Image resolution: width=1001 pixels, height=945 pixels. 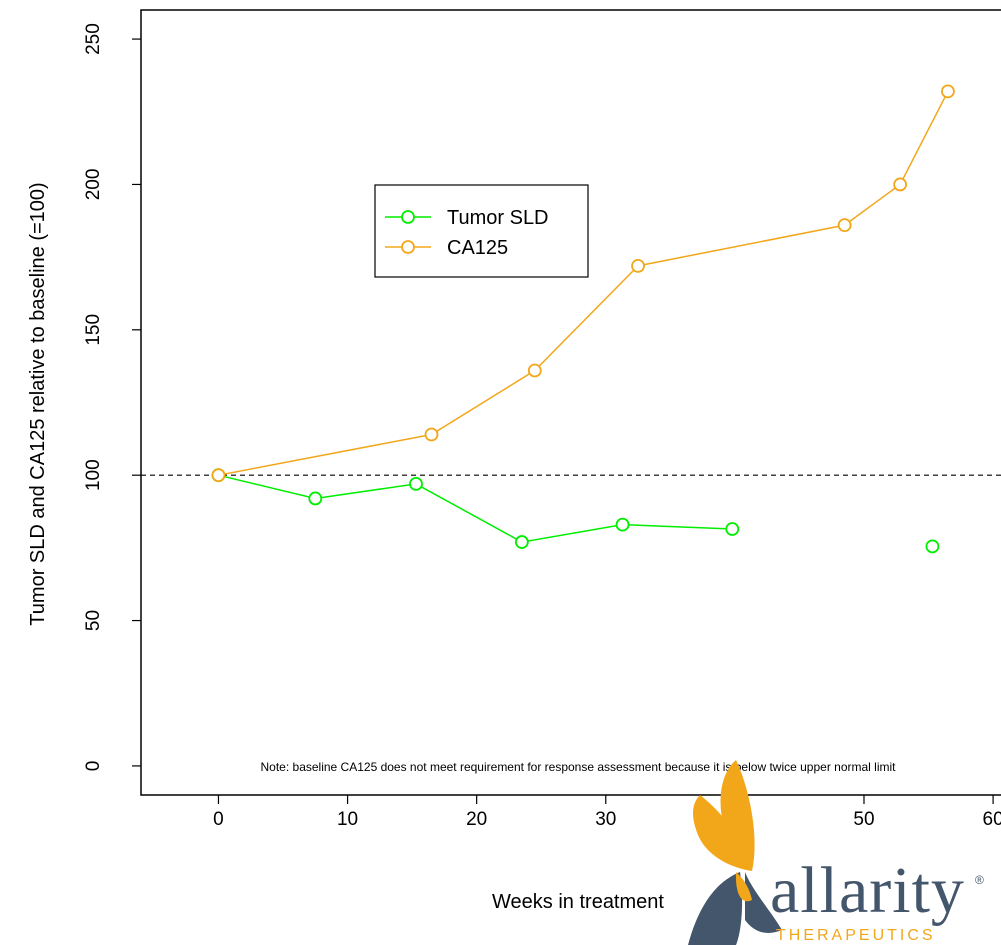 What do you see at coordinates (735, 852) in the screenshot?
I see `butterfly-logo-icon` at bounding box center [735, 852].